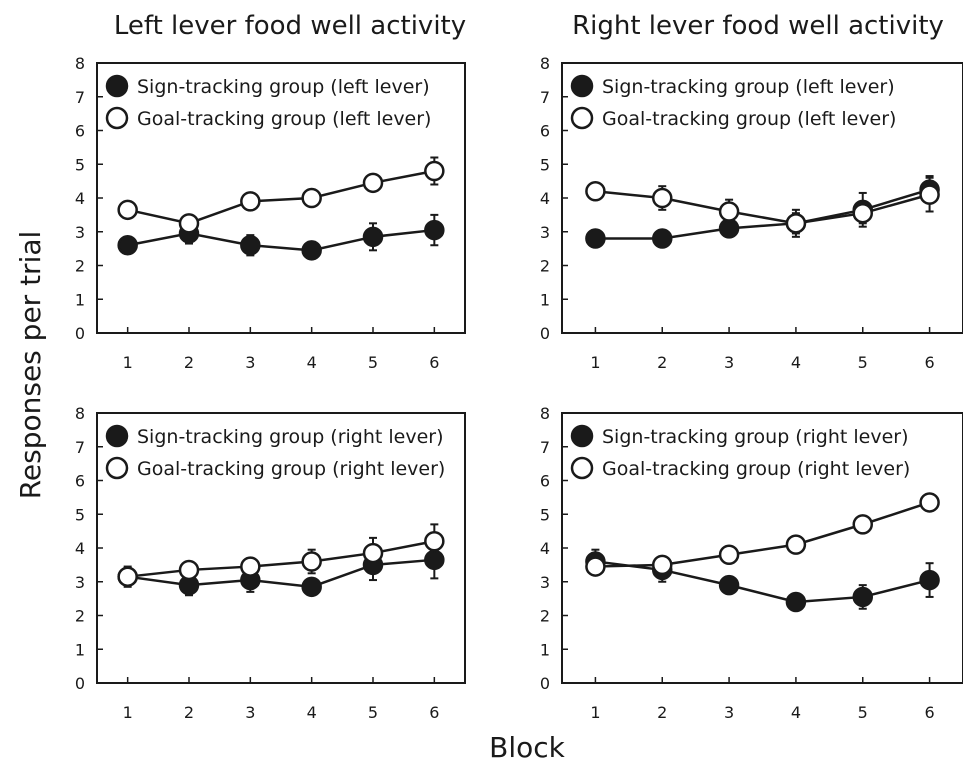 The image size is (963, 763). What do you see at coordinates (758, 26) in the screenshot?
I see `right-column-title: Right lever food well activity` at bounding box center [758, 26].